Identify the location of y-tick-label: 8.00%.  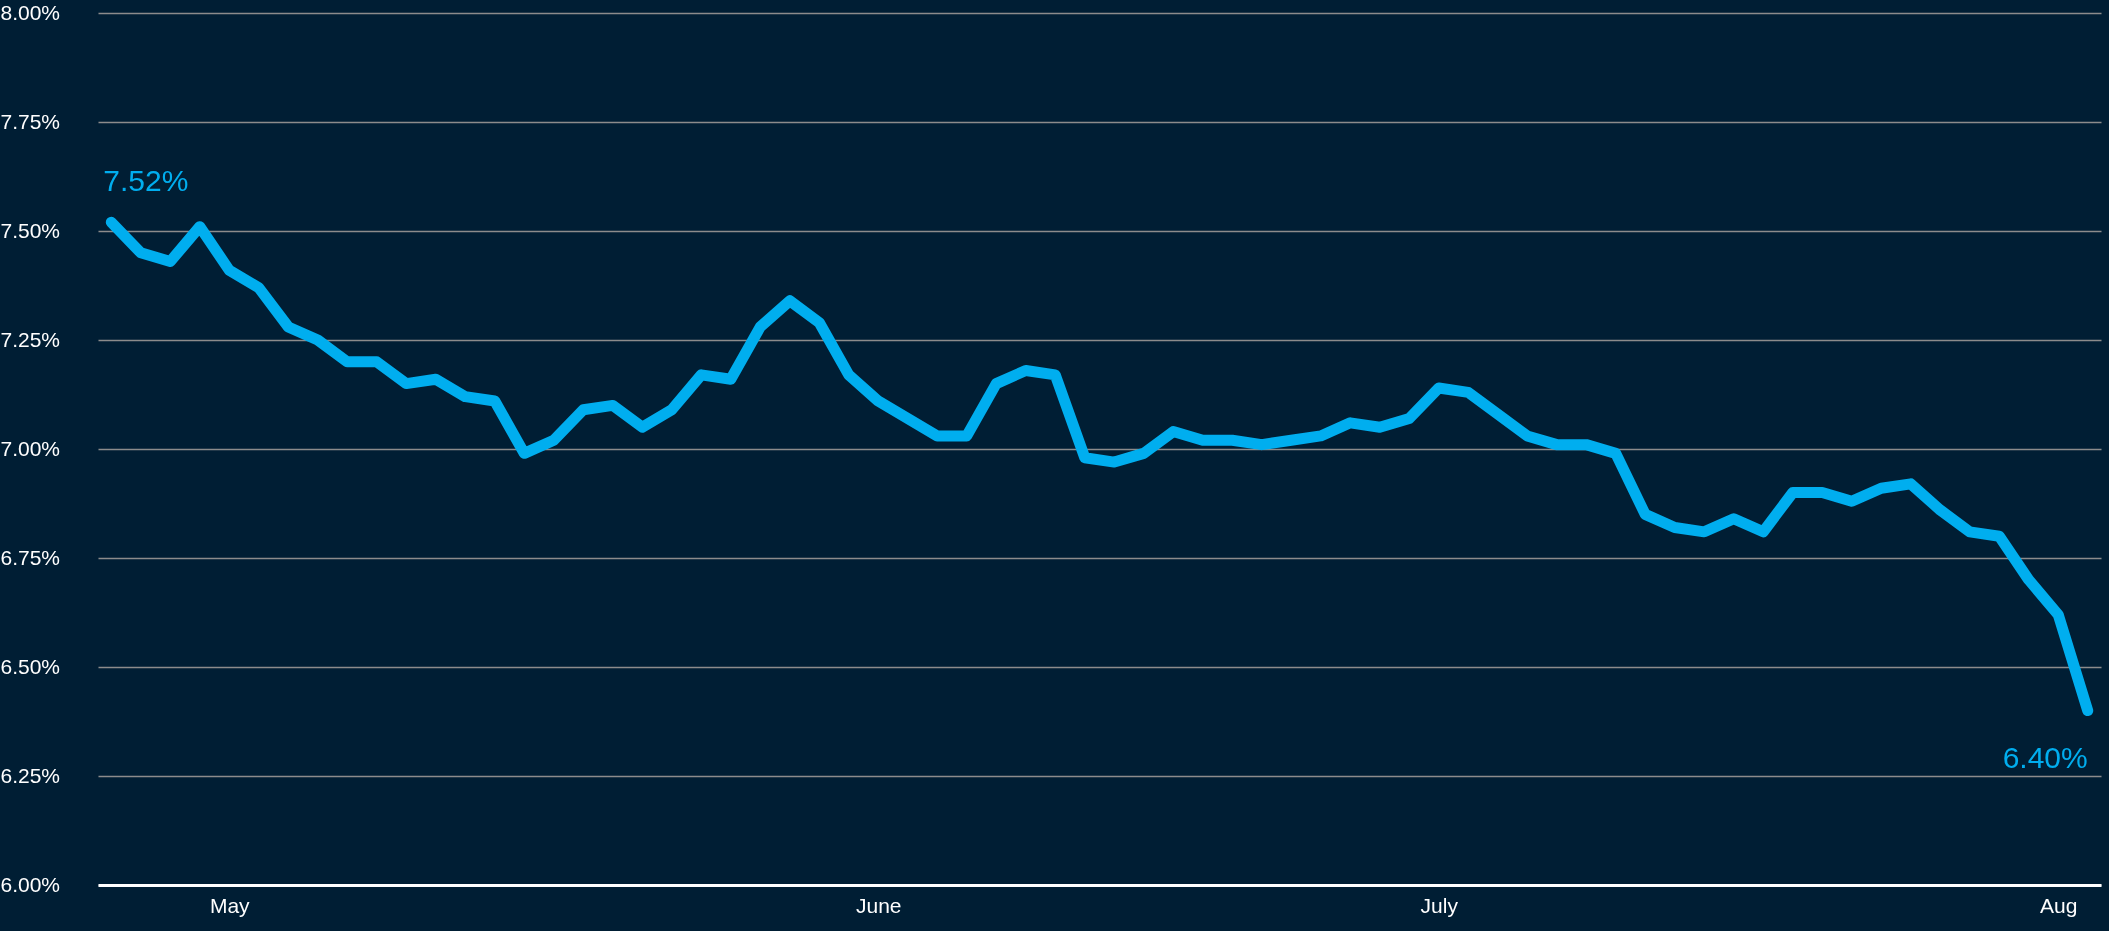
(30, 12).